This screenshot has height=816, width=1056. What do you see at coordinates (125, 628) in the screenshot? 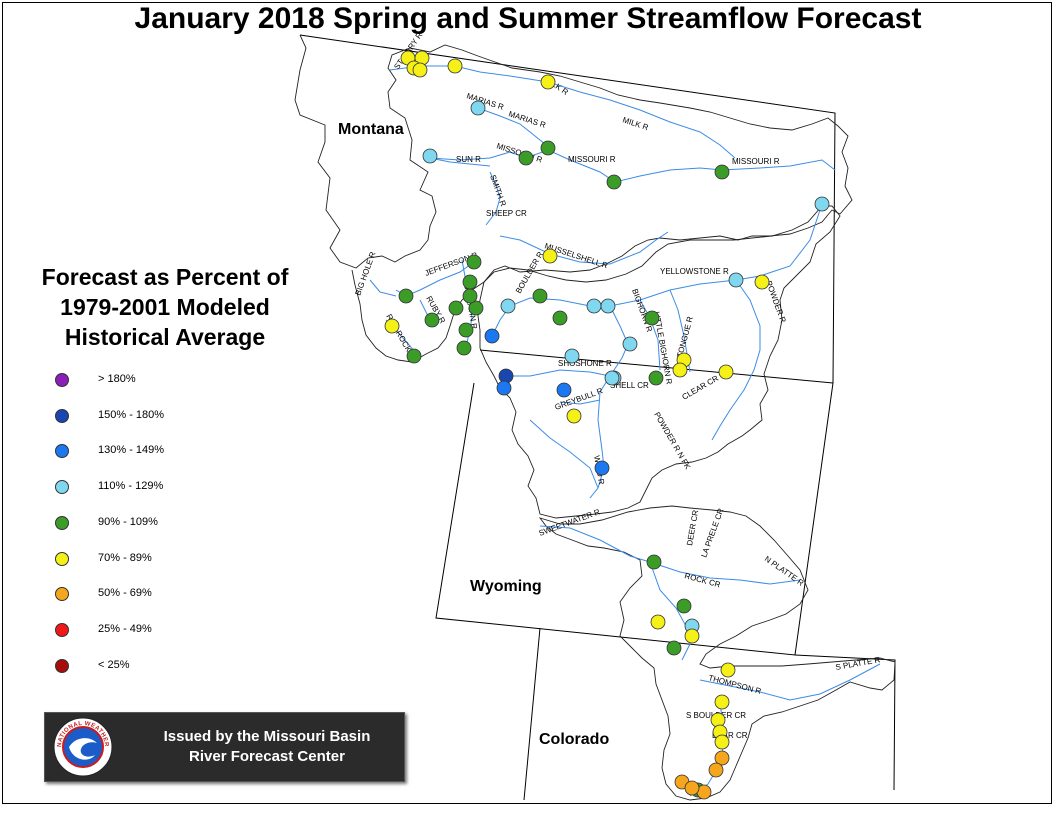
I see `legend-label: 25% - 49%` at bounding box center [125, 628].